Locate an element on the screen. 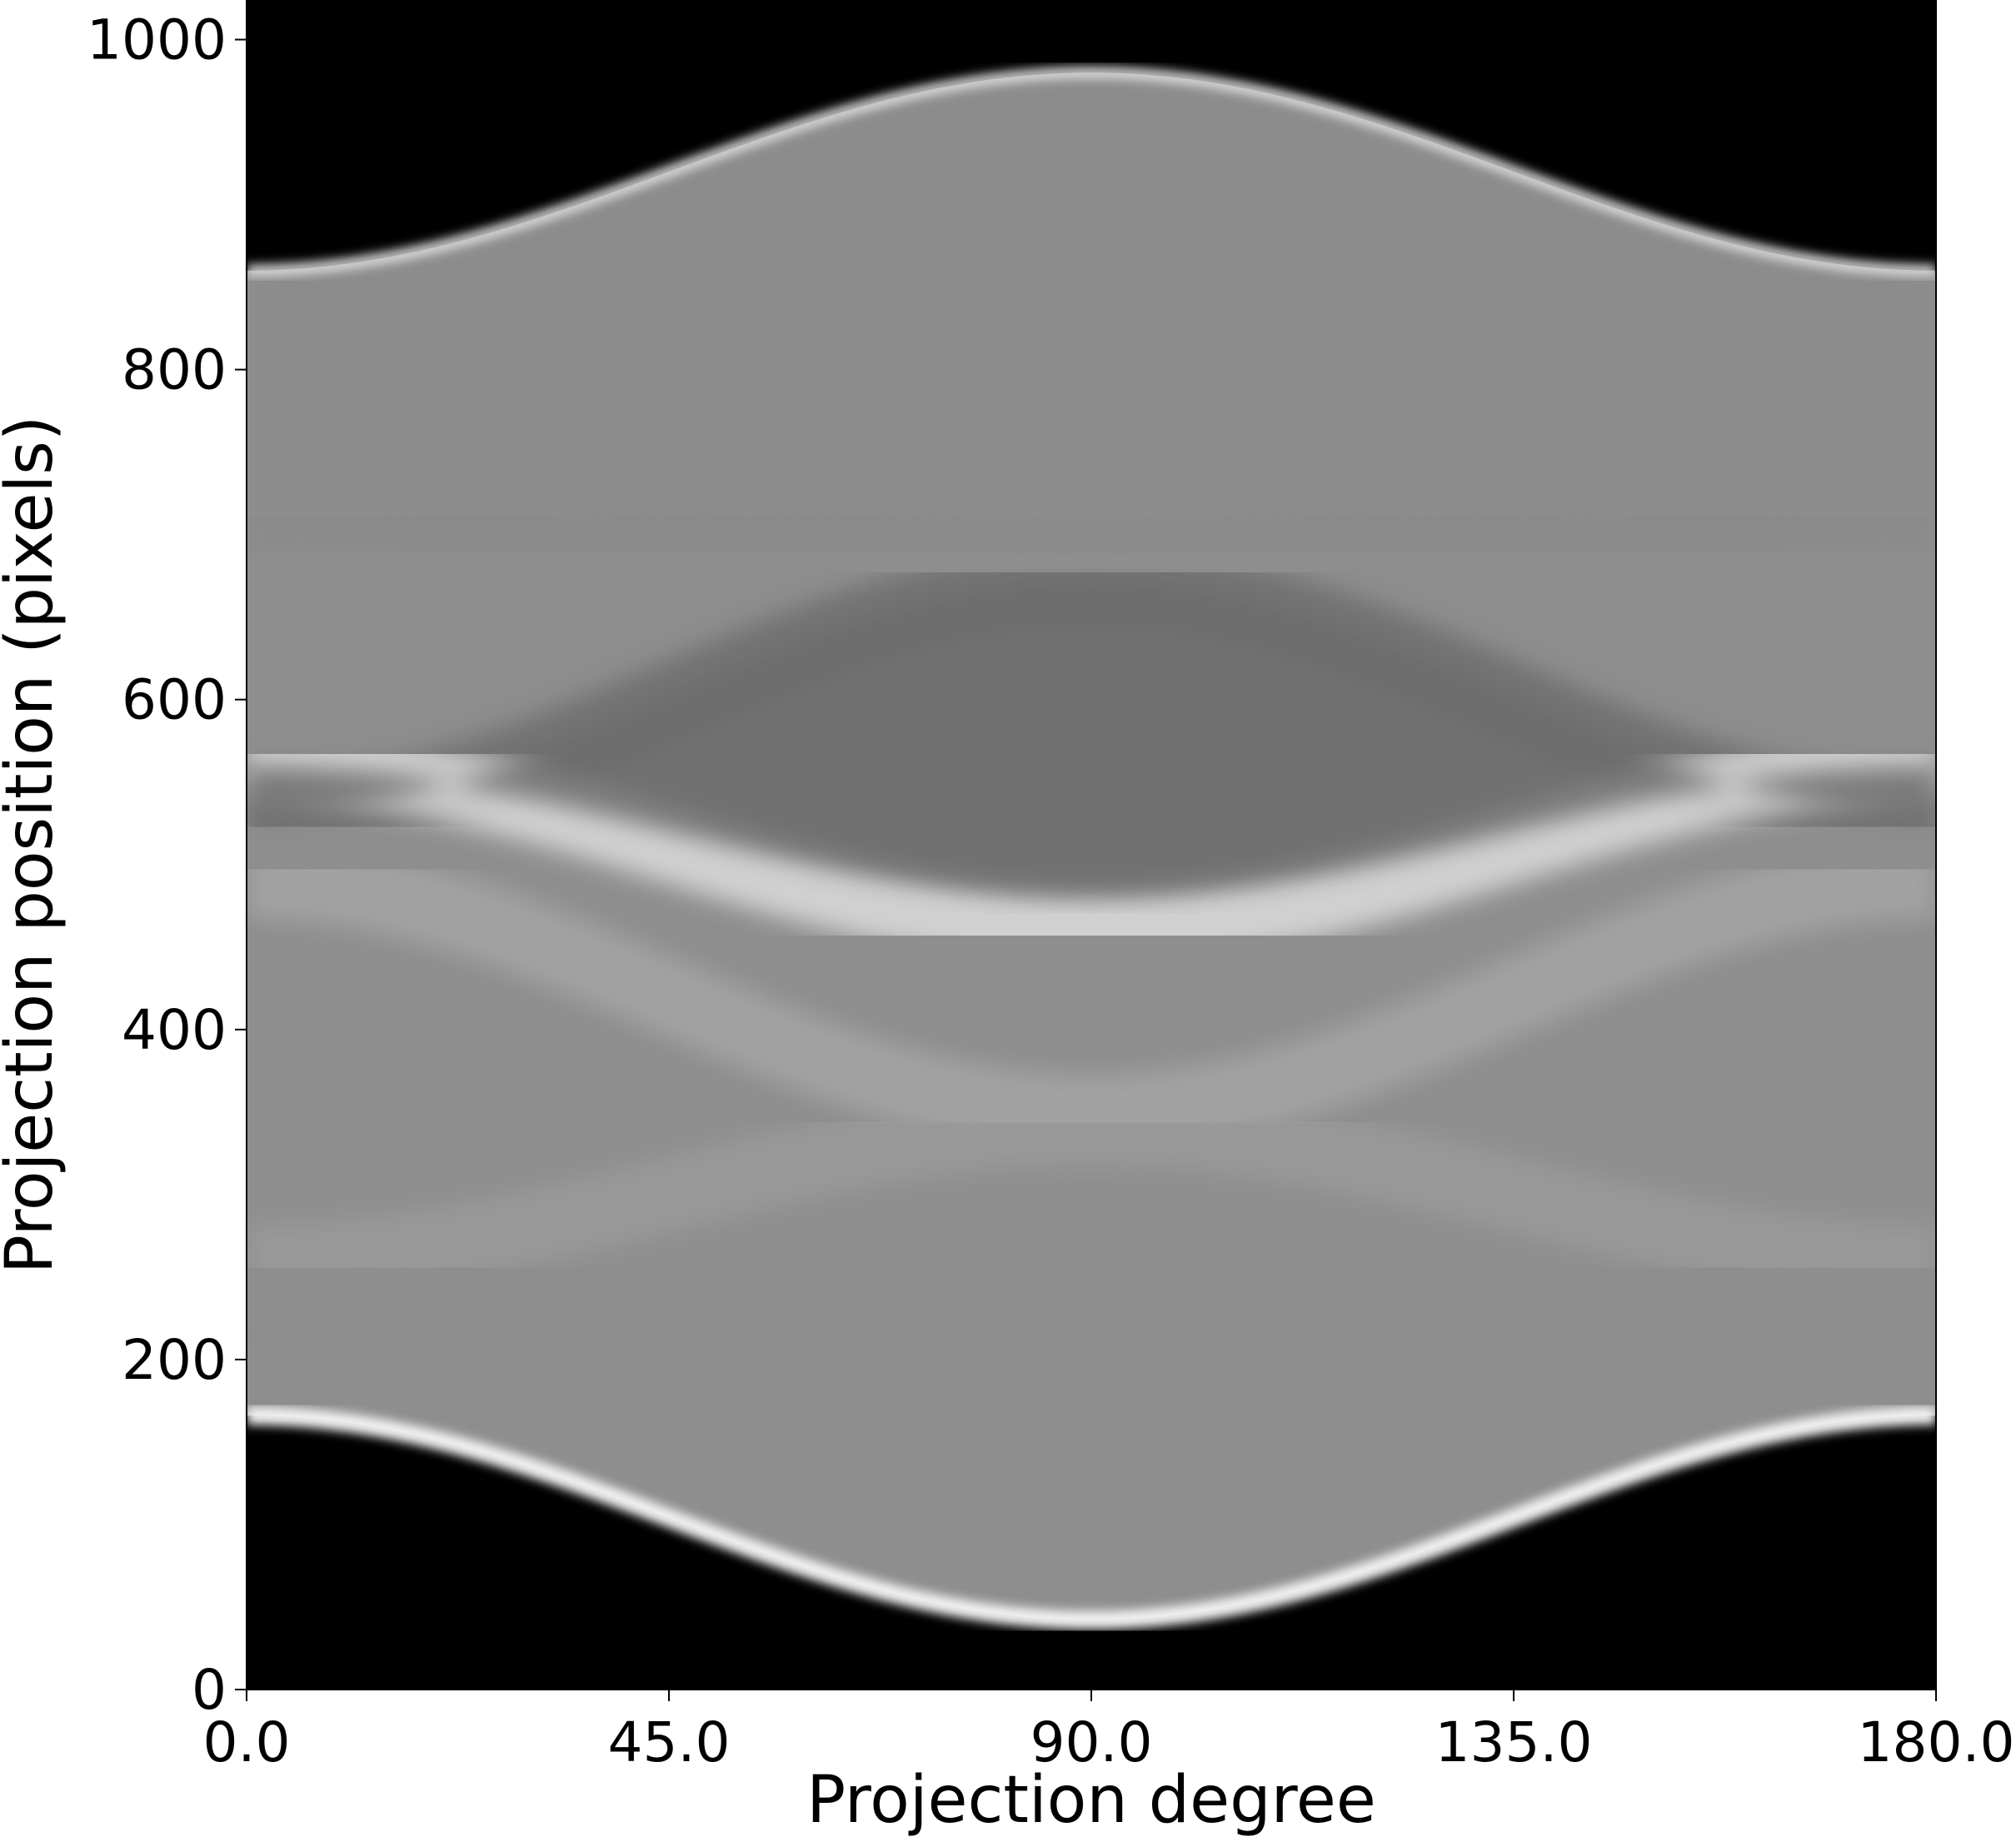 The width and height of the screenshot is (2016, 1842). x-tick-label: 45.0 is located at coordinates (669, 1743).